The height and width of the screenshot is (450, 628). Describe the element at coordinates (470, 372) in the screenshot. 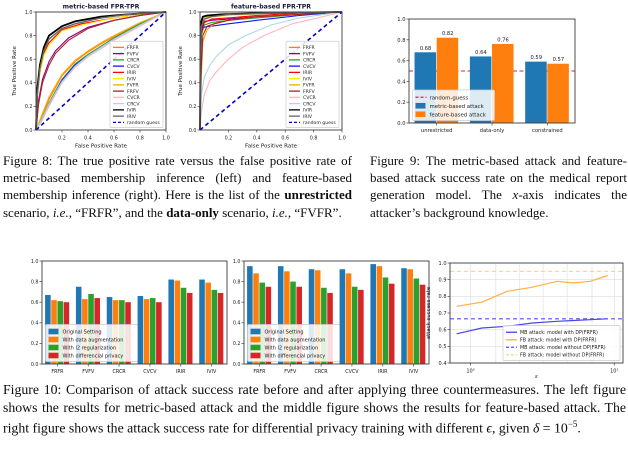

I see `svg-text: 10⁰` at that location.